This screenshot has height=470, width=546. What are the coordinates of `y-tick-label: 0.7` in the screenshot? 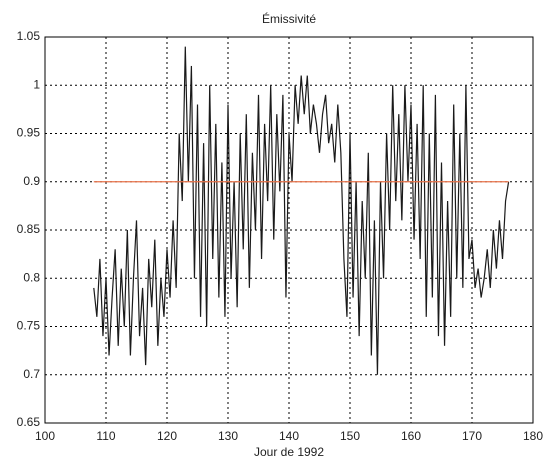 It's located at (31, 374).